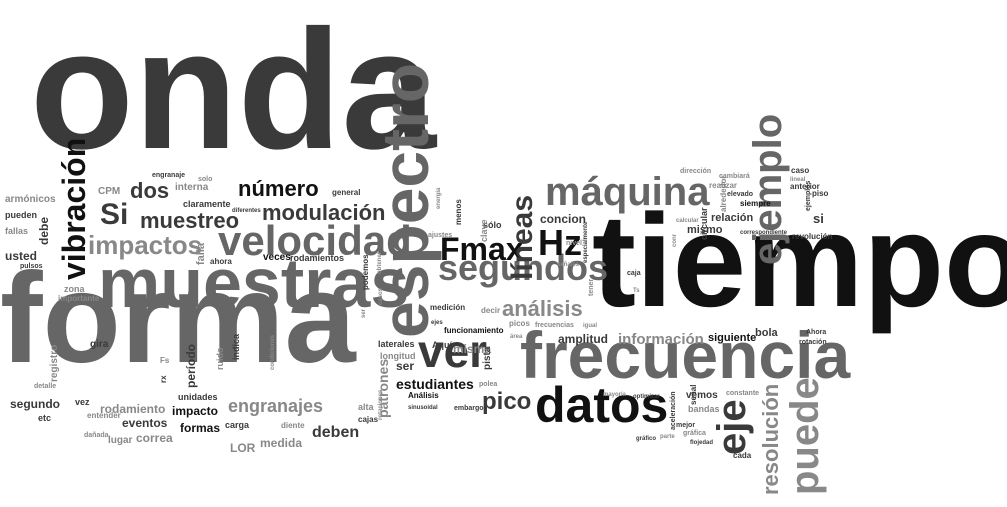 Image resolution: width=1007 pixels, height=507 pixels. I want to click on cloud-word: caja, so click(634, 273).